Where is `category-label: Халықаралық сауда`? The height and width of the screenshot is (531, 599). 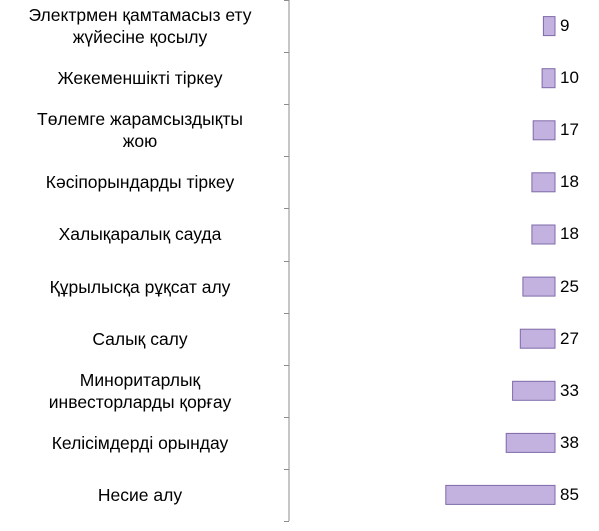
category-label: Халықаралық сауда is located at coordinates (140, 234).